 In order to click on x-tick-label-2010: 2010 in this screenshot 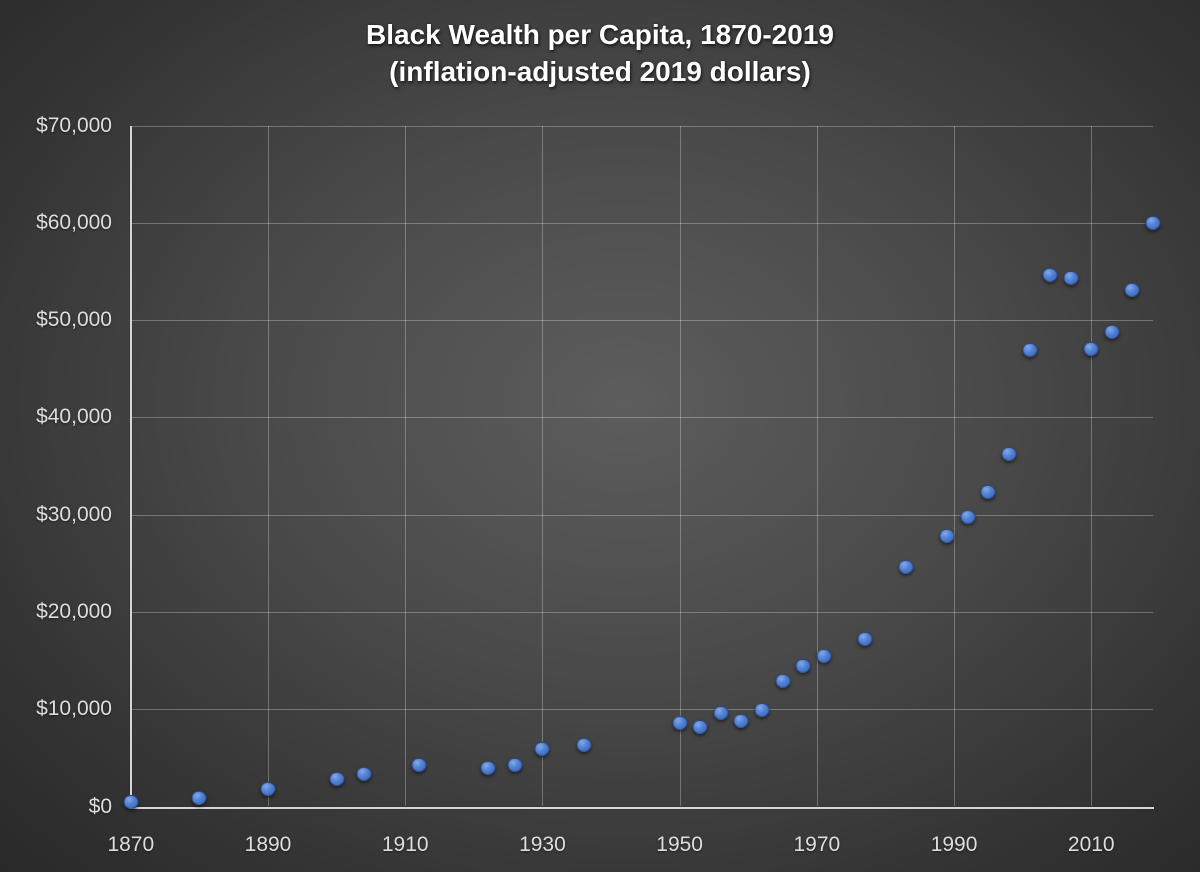, I will do `click(1091, 844)`.